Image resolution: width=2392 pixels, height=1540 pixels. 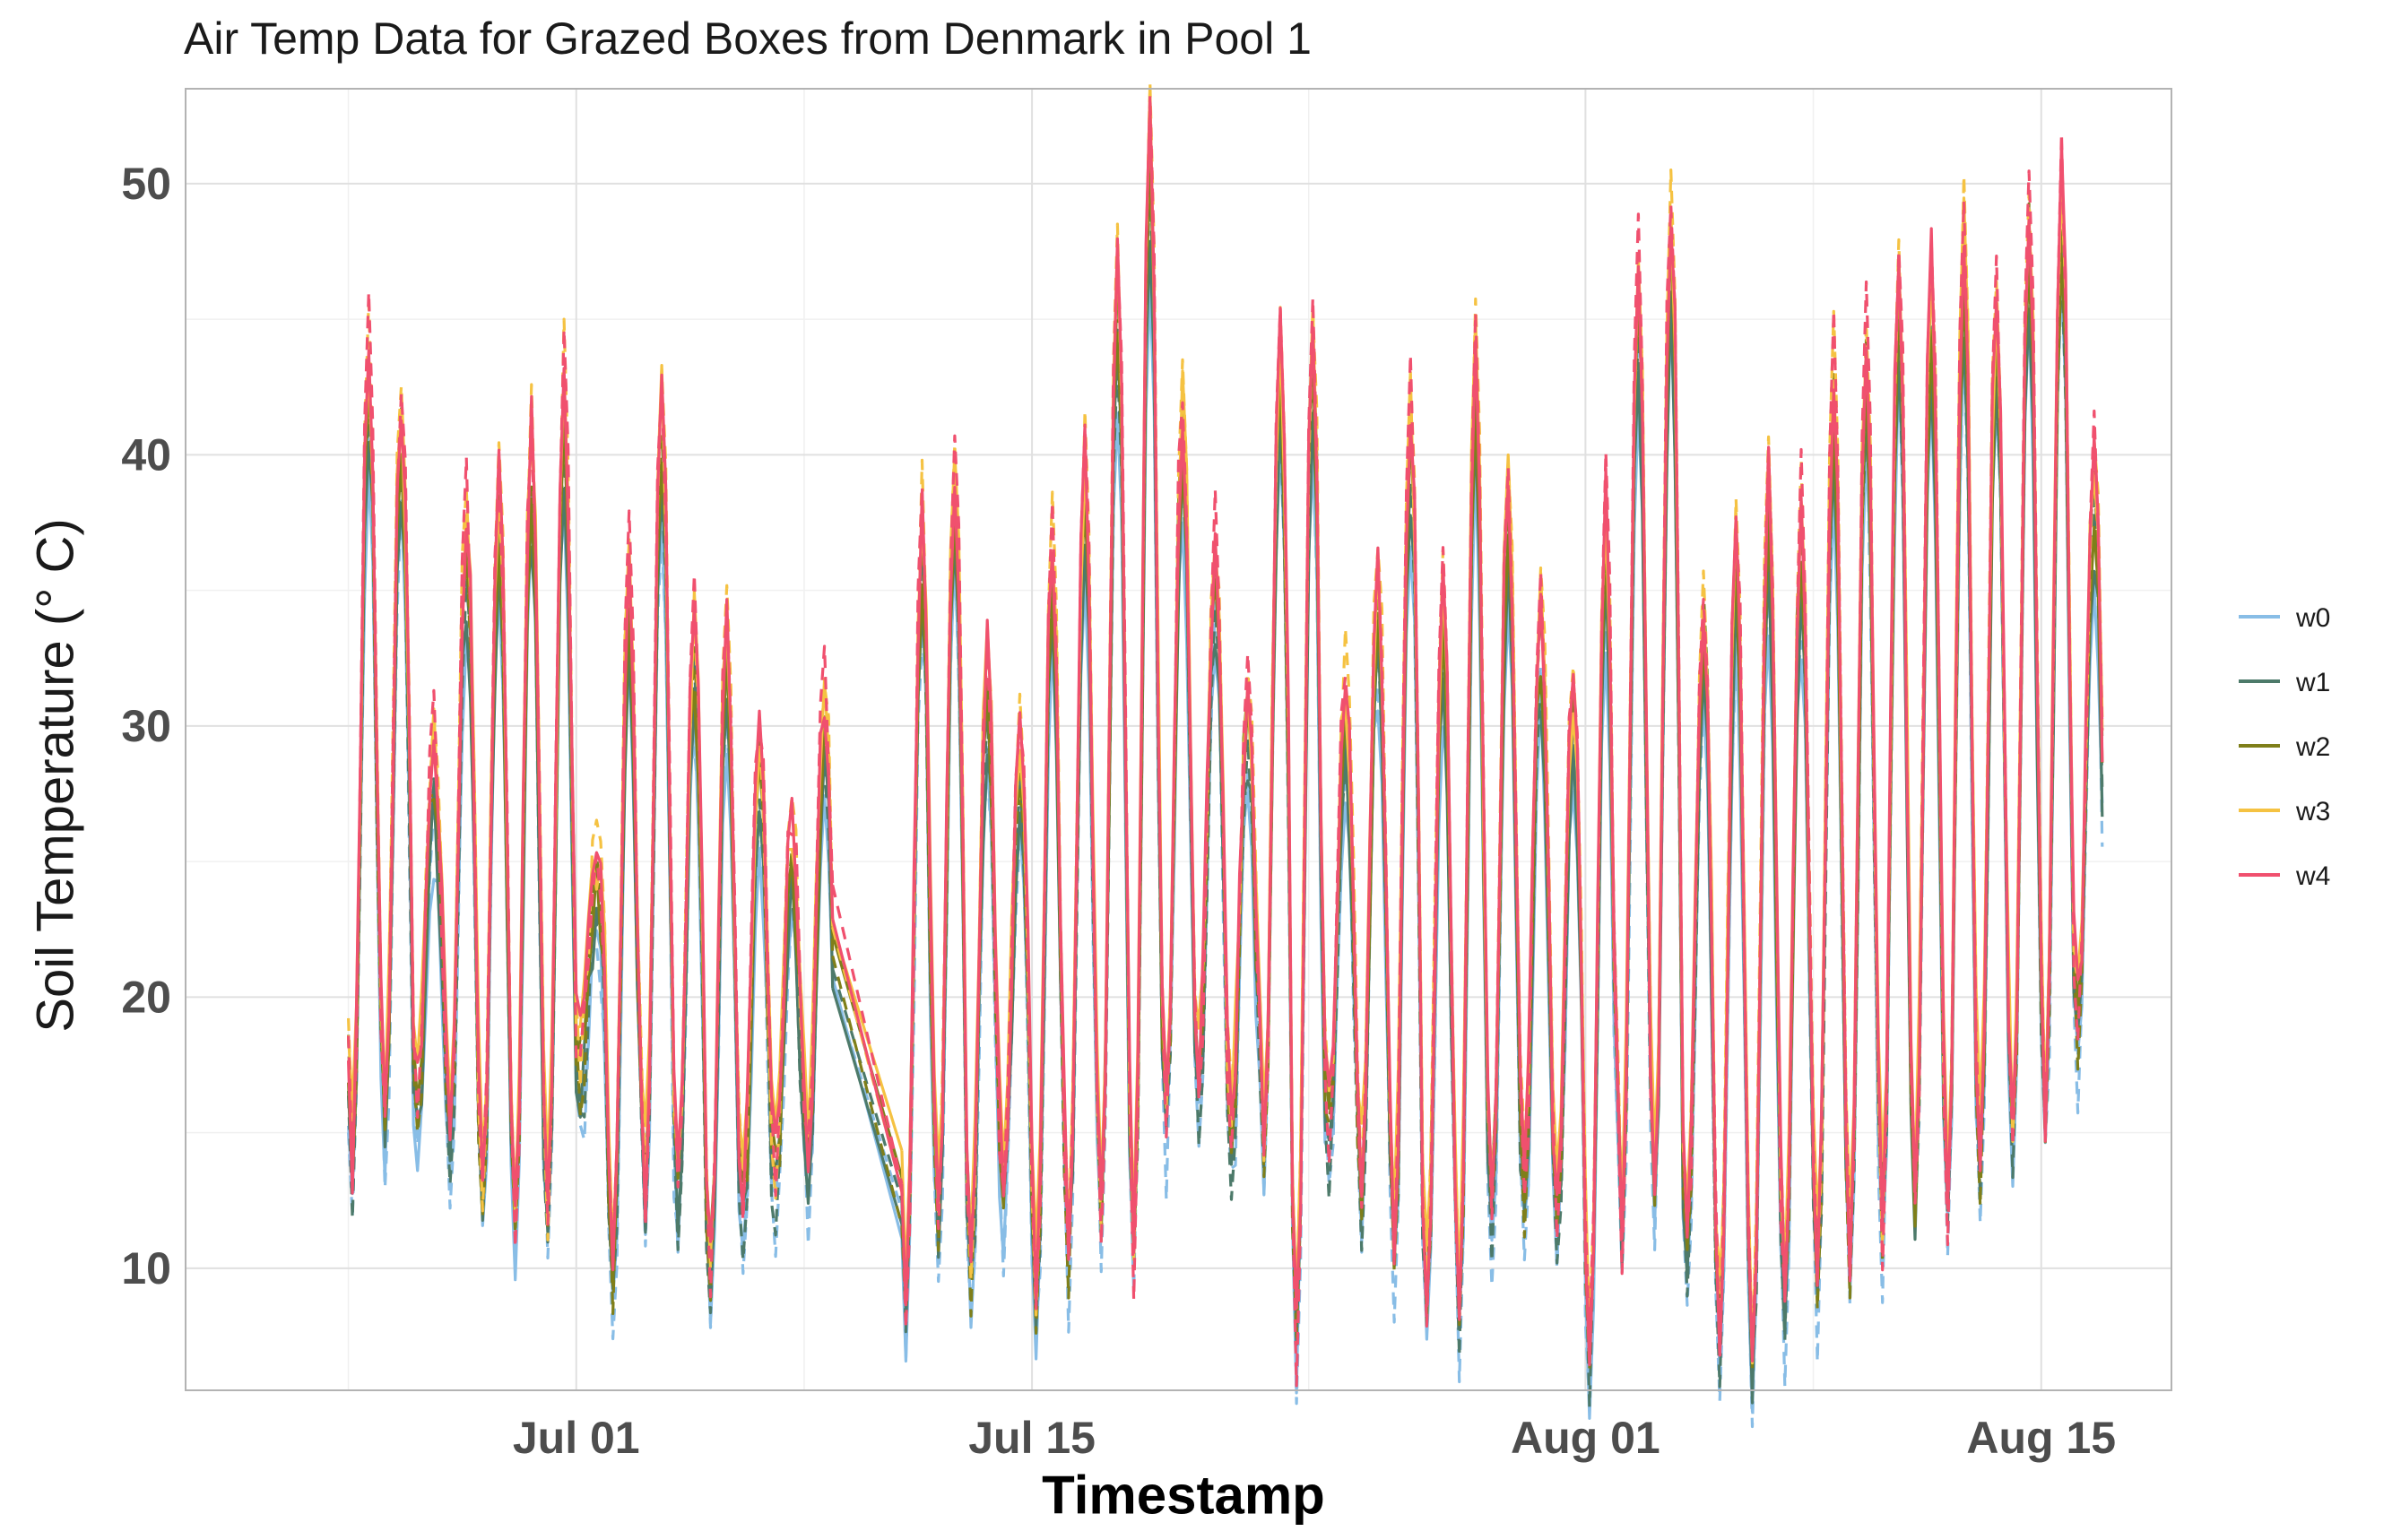 What do you see at coordinates (1183, 1496) in the screenshot?
I see `x-axis-label: Timestamp` at bounding box center [1183, 1496].